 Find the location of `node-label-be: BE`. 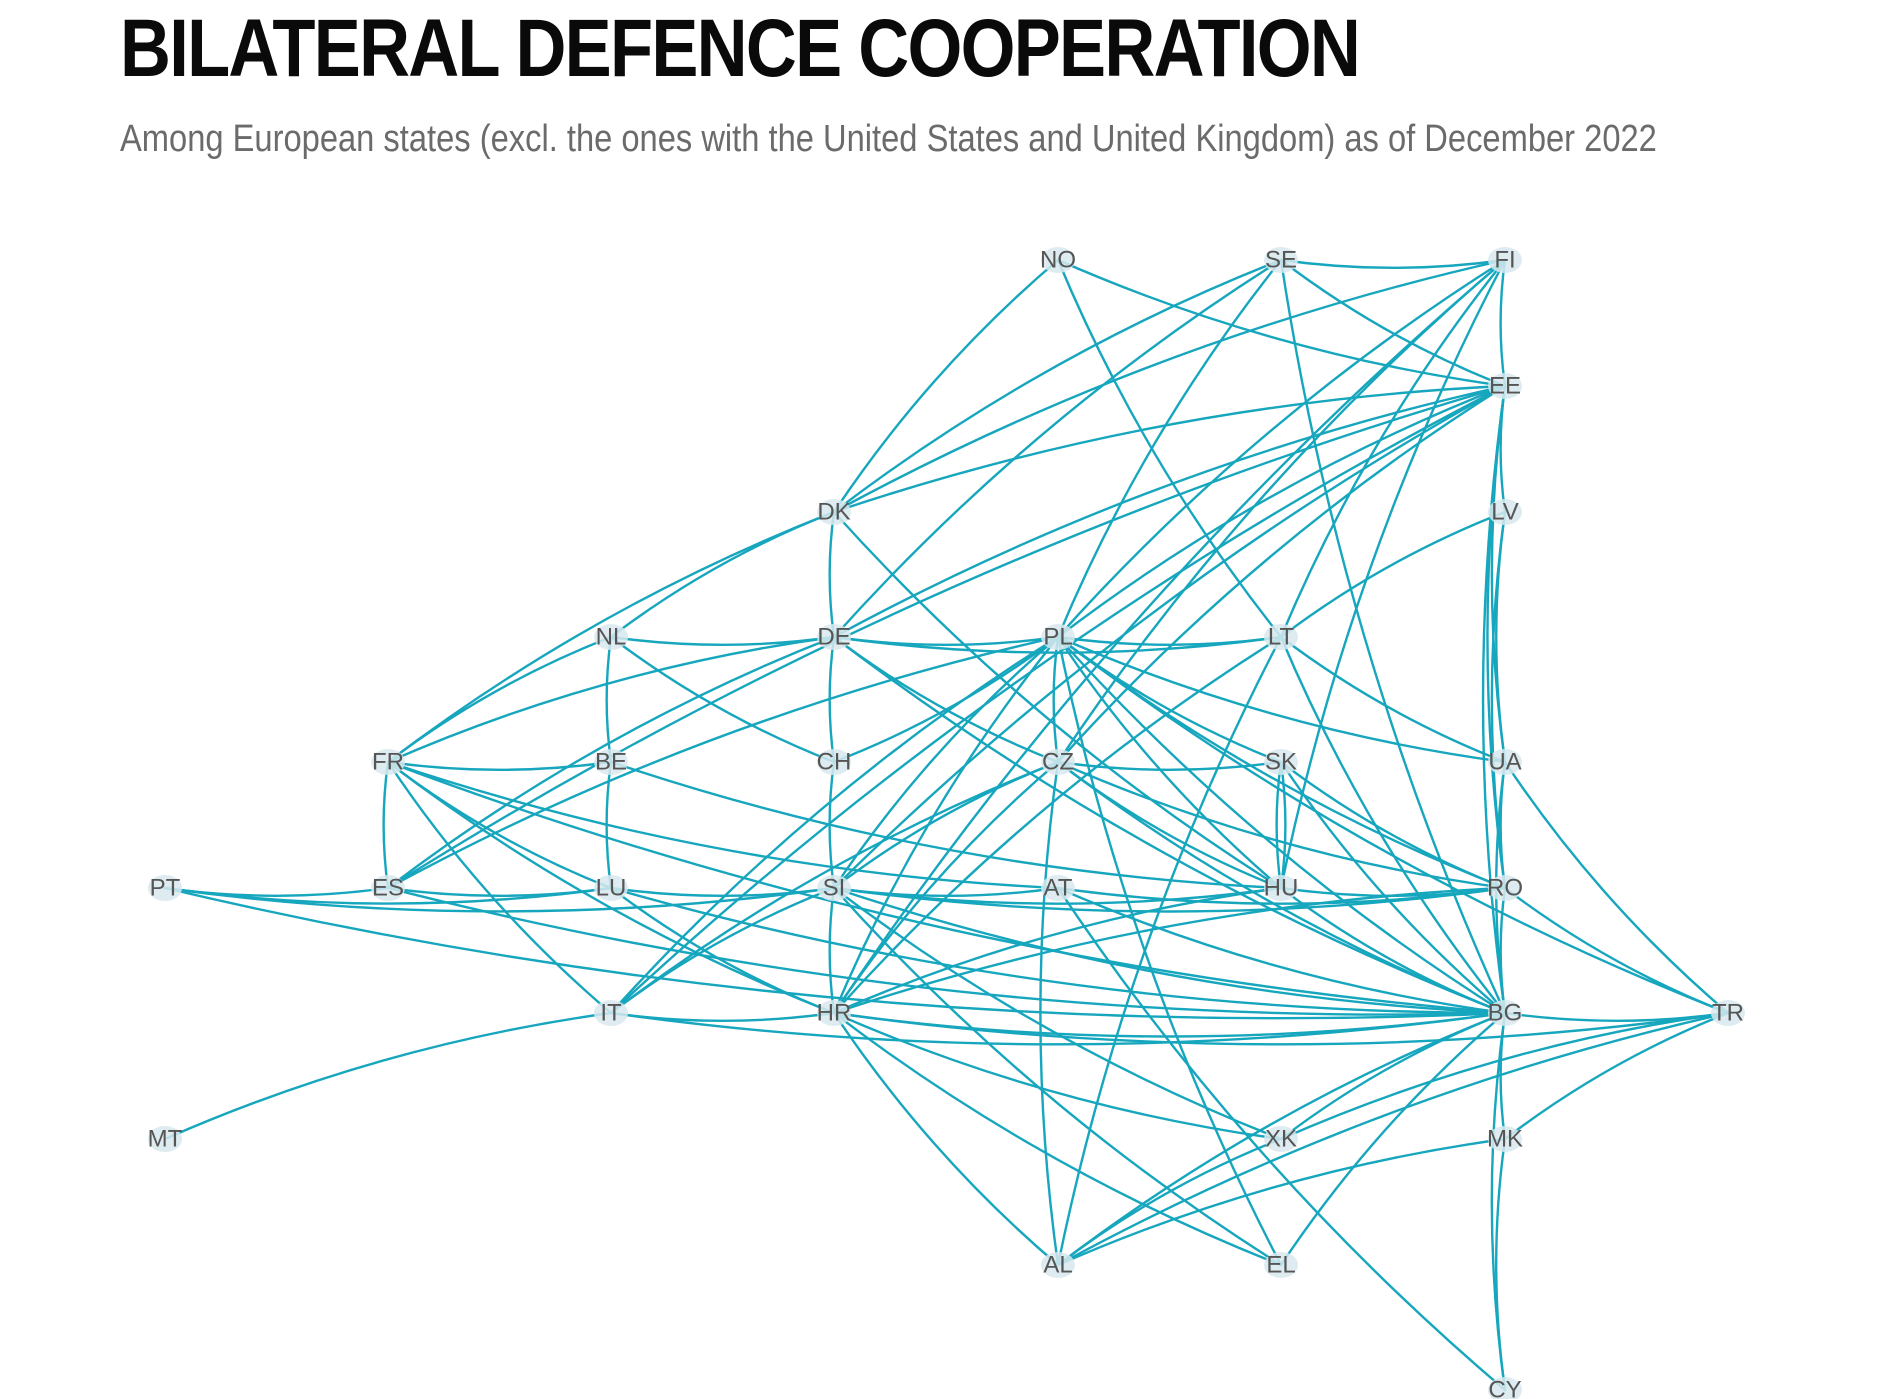

node-label-be: BE is located at coordinates (611, 762).